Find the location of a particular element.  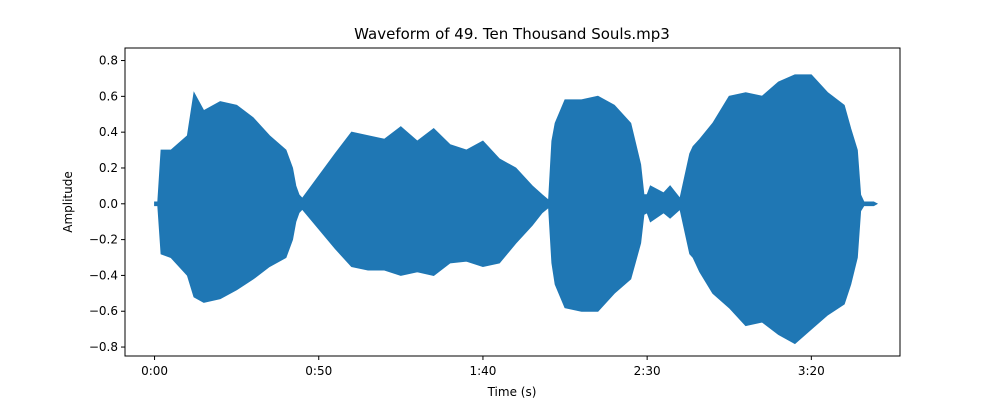

y-axis-label: Amplitude is located at coordinates (68, 202).